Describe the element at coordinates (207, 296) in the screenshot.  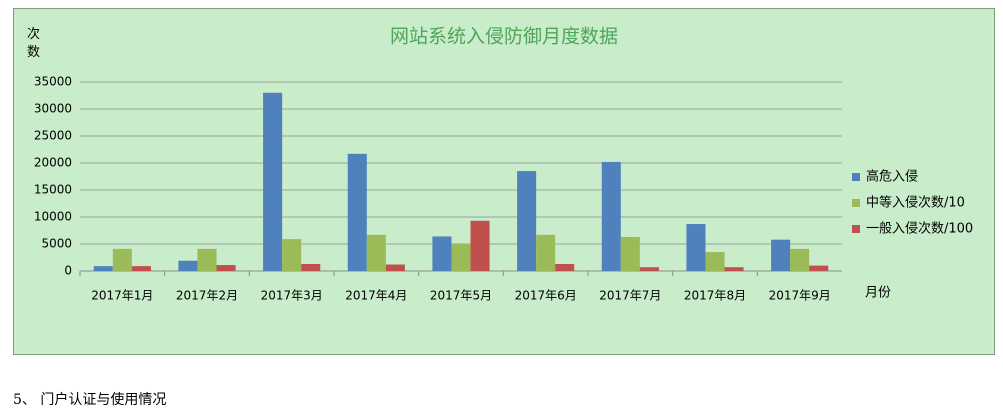
I see `x-tick-label: 2017年2月` at that location.